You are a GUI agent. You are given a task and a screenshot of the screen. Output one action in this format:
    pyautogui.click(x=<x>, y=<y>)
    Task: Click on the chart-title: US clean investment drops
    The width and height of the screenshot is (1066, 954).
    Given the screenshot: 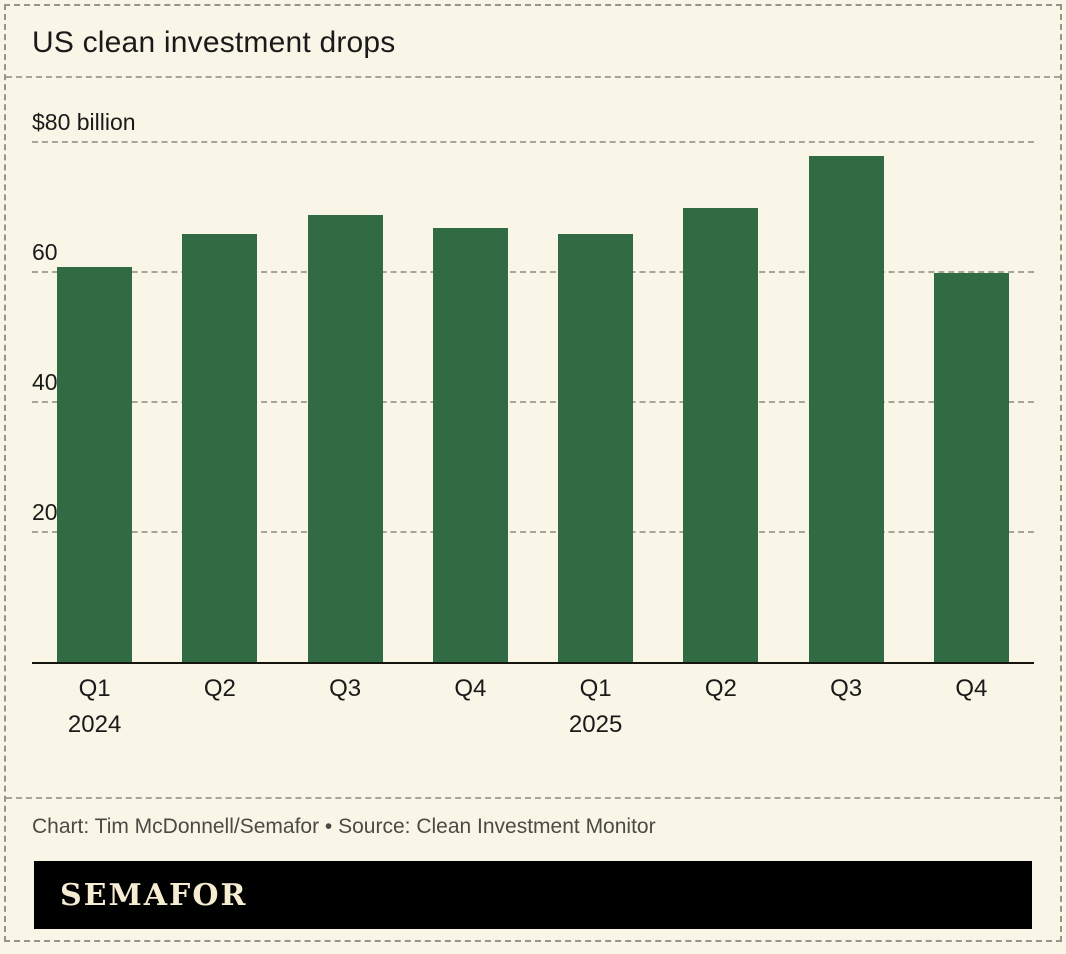 What is the action you would take?
    pyautogui.click(x=214, y=42)
    